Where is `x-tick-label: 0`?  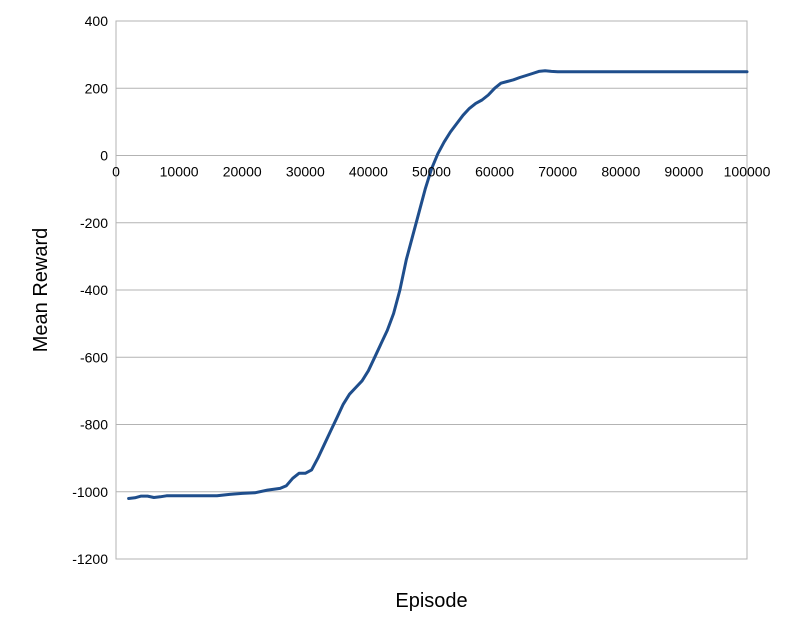
x-tick-label: 0 is located at coordinates (116, 172).